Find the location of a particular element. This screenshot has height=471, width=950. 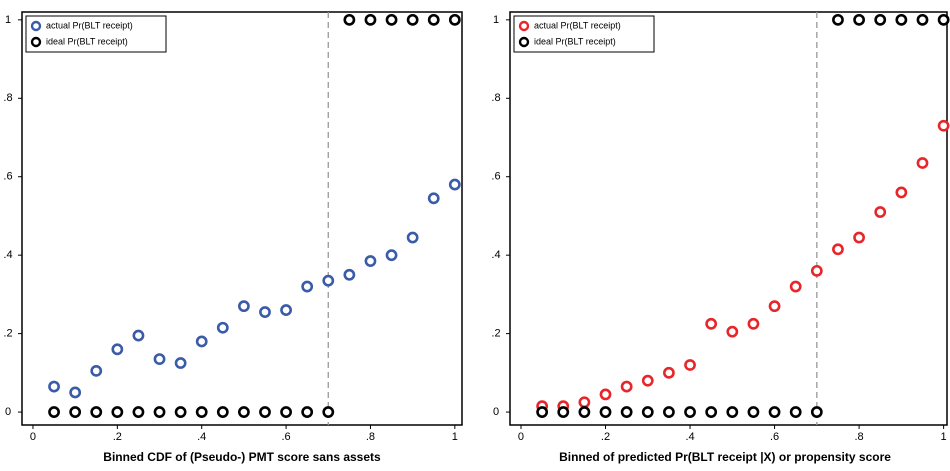

y-tick-label: 0 is located at coordinates (496, 412).